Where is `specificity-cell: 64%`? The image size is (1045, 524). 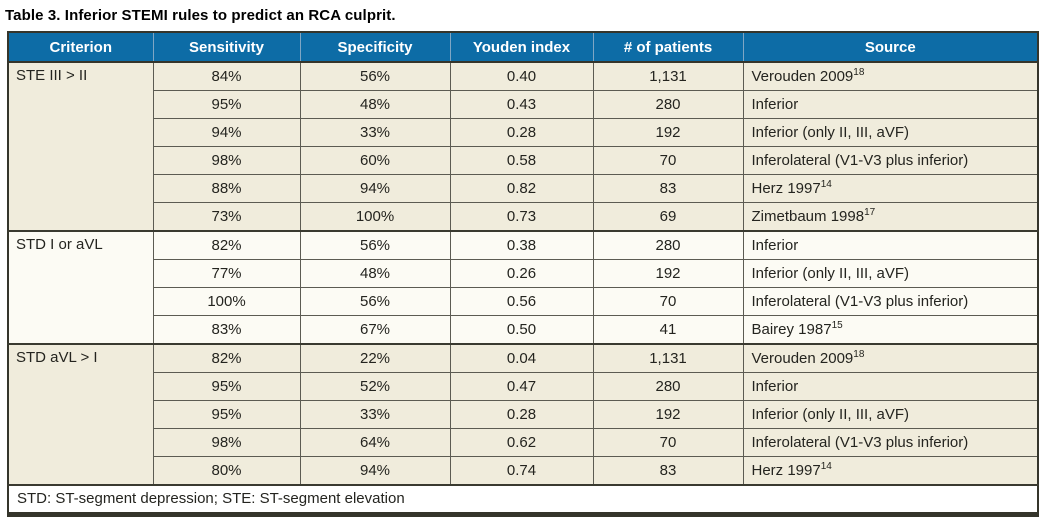
specificity-cell: 64% is located at coordinates (375, 442).